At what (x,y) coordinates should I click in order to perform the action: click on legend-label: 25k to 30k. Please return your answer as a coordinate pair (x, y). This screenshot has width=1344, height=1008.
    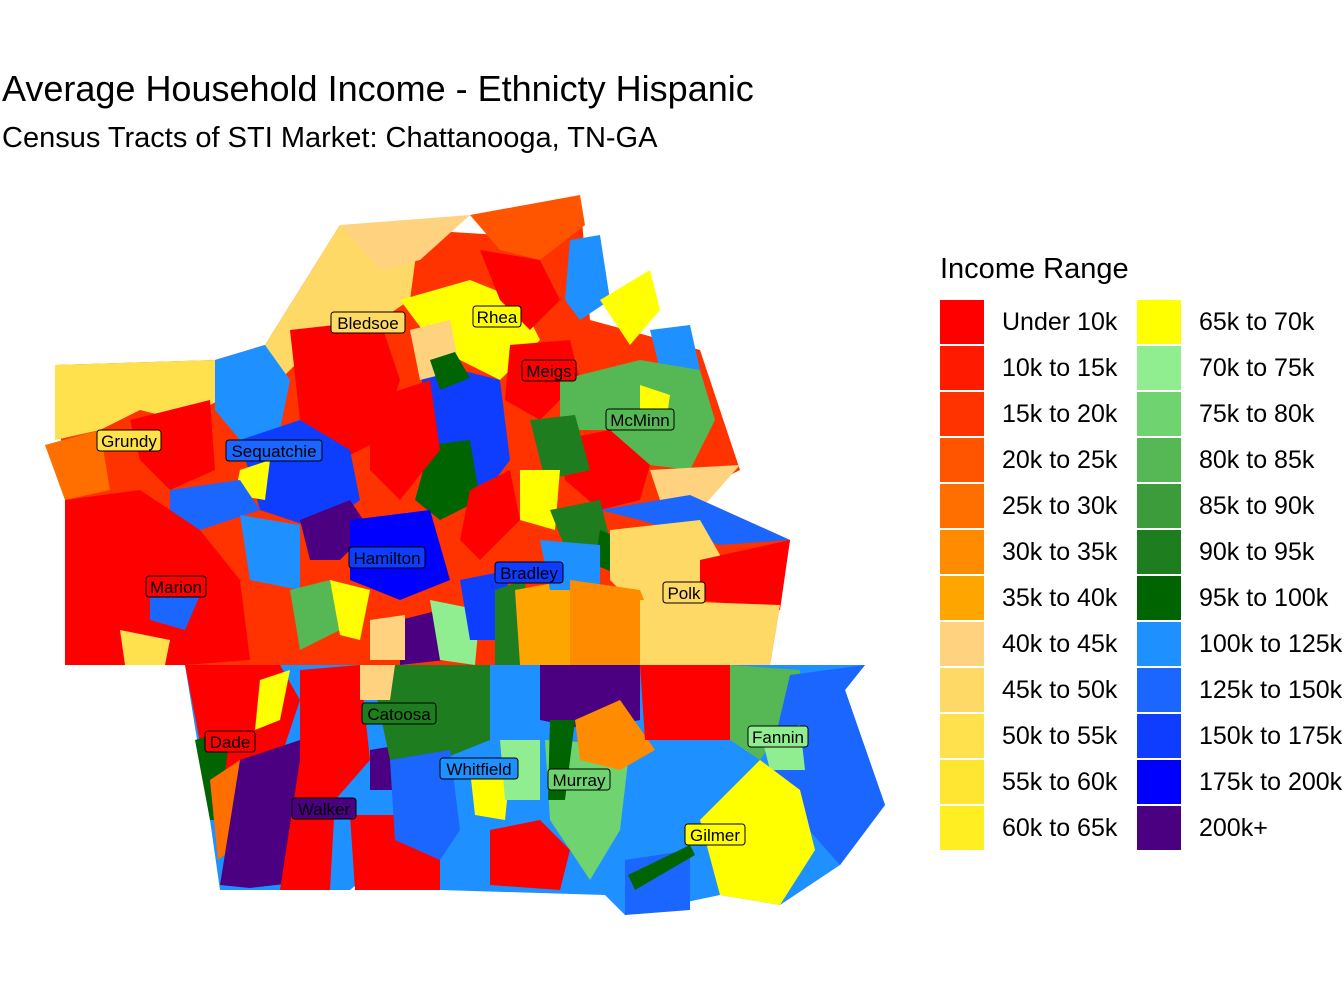
    Looking at the image, I should click on (1060, 506).